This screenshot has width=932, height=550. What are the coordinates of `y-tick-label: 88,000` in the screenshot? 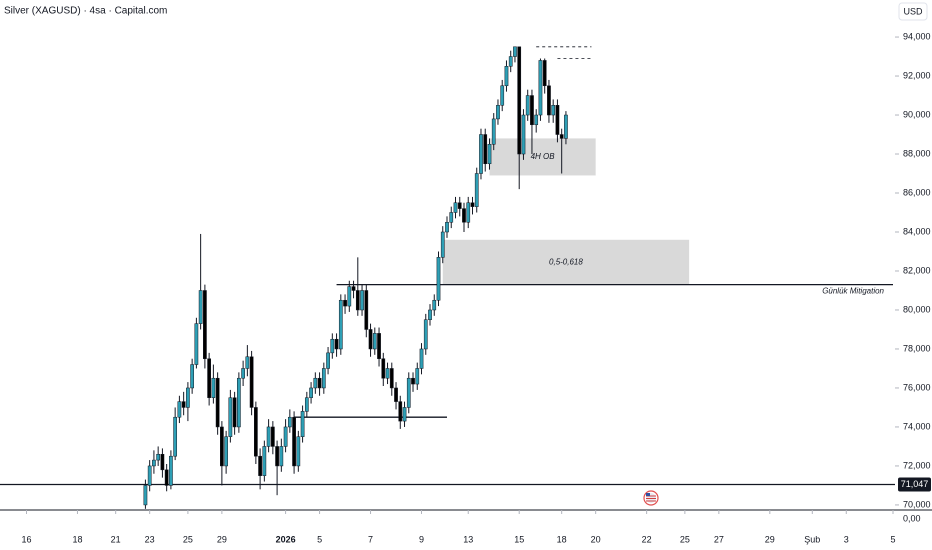 It's located at (917, 153).